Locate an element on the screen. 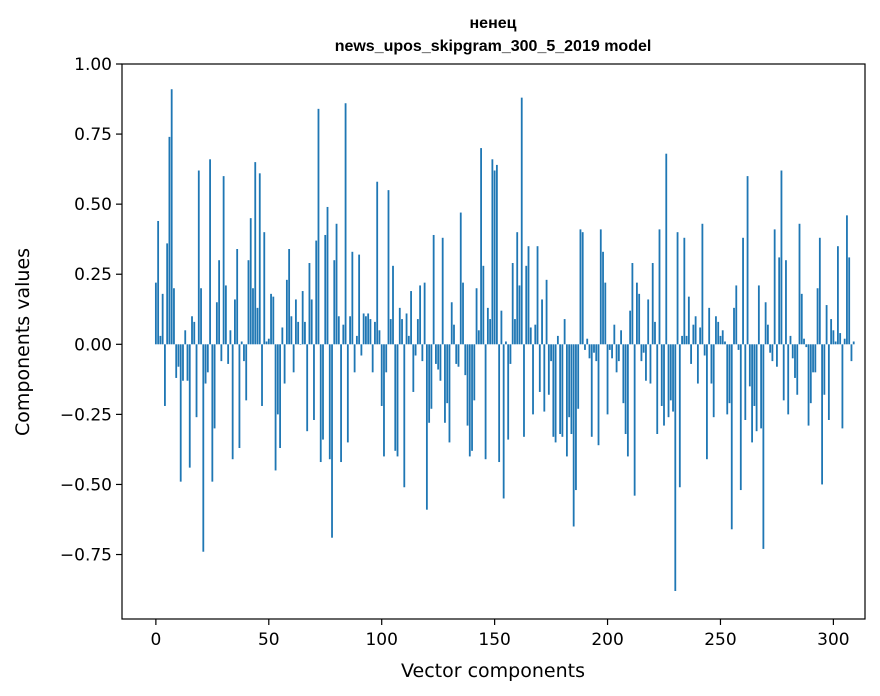 The image size is (880, 696). x-tick-label-50: 50 is located at coordinates (269, 640).